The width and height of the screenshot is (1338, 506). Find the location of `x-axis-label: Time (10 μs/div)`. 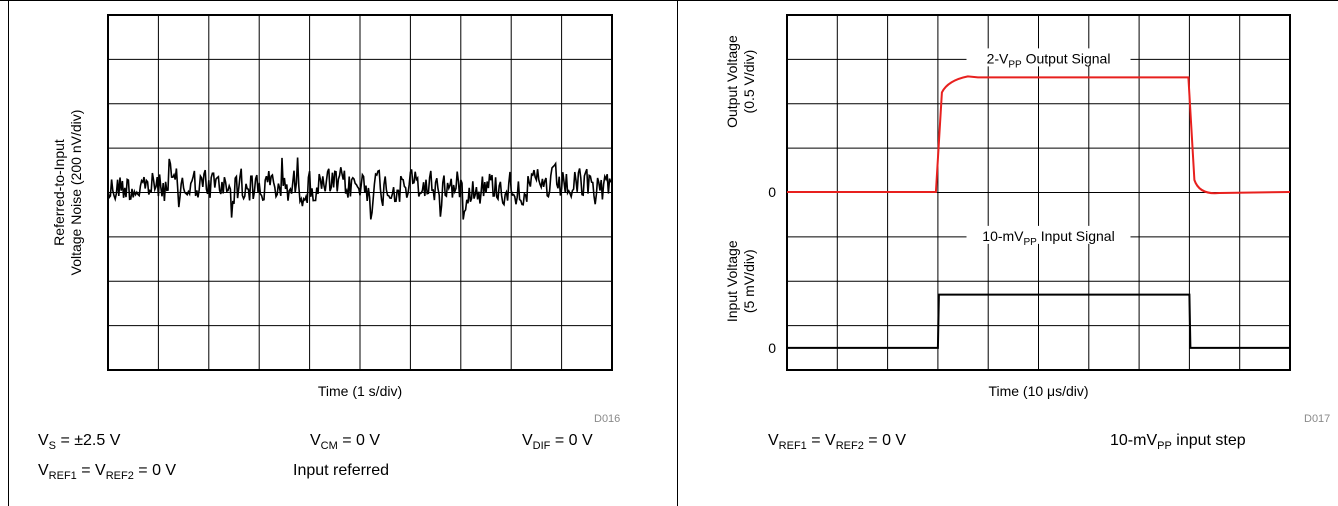

x-axis-label: Time (10 μs/div) is located at coordinates (1038, 391).